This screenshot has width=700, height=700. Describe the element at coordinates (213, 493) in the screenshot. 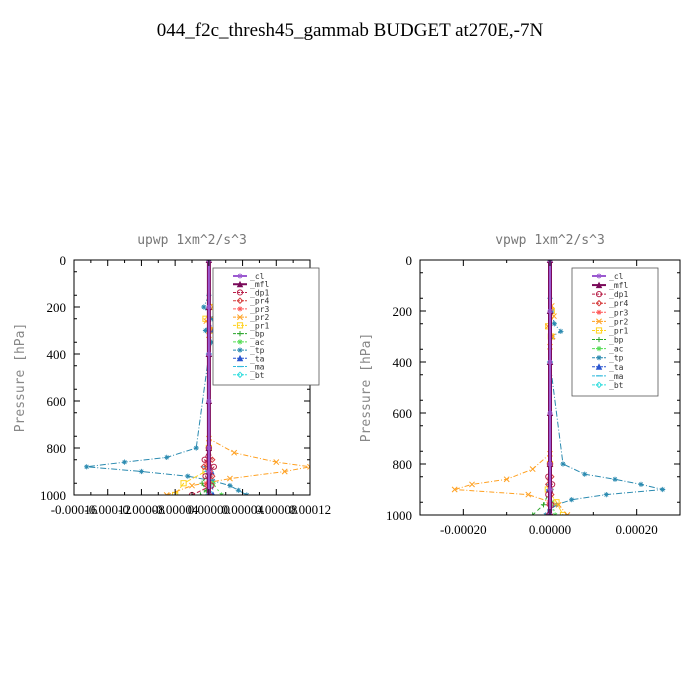

I see `series-point-ta-upwp` at that location.